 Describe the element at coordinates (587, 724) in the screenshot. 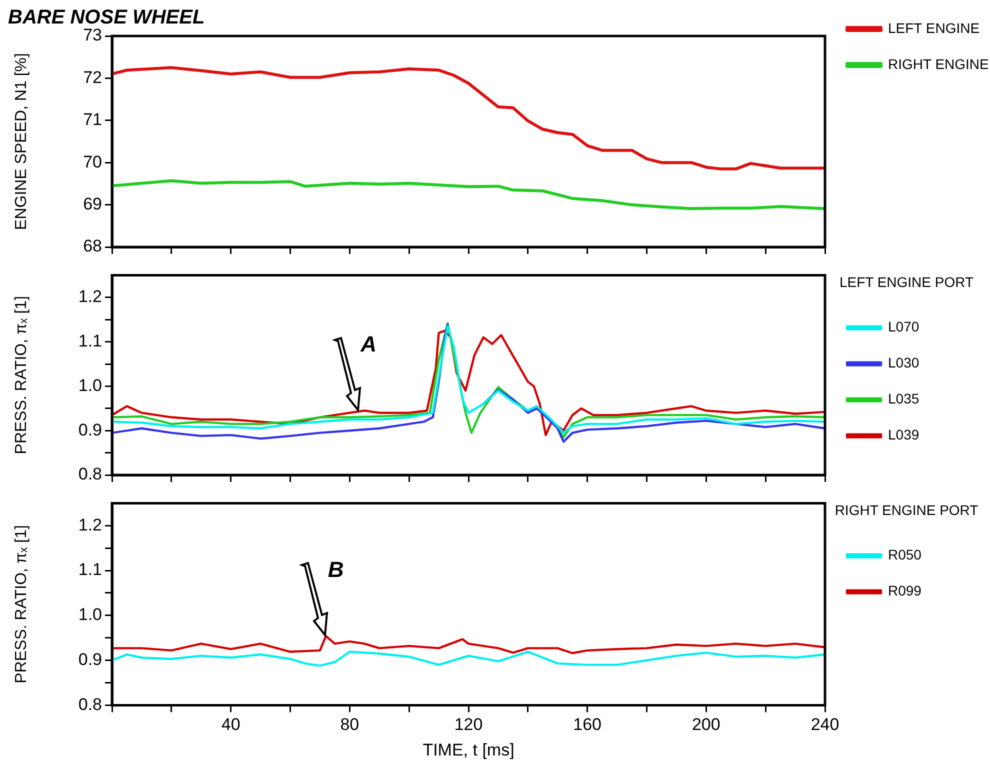

I see `x-tick-label: 160` at that location.